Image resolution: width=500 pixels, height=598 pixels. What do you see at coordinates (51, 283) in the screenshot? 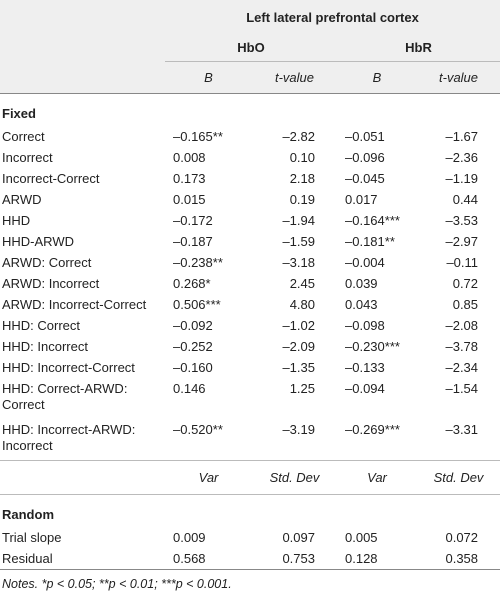
I see `row-label: ARWD: Incorrect` at bounding box center [51, 283].